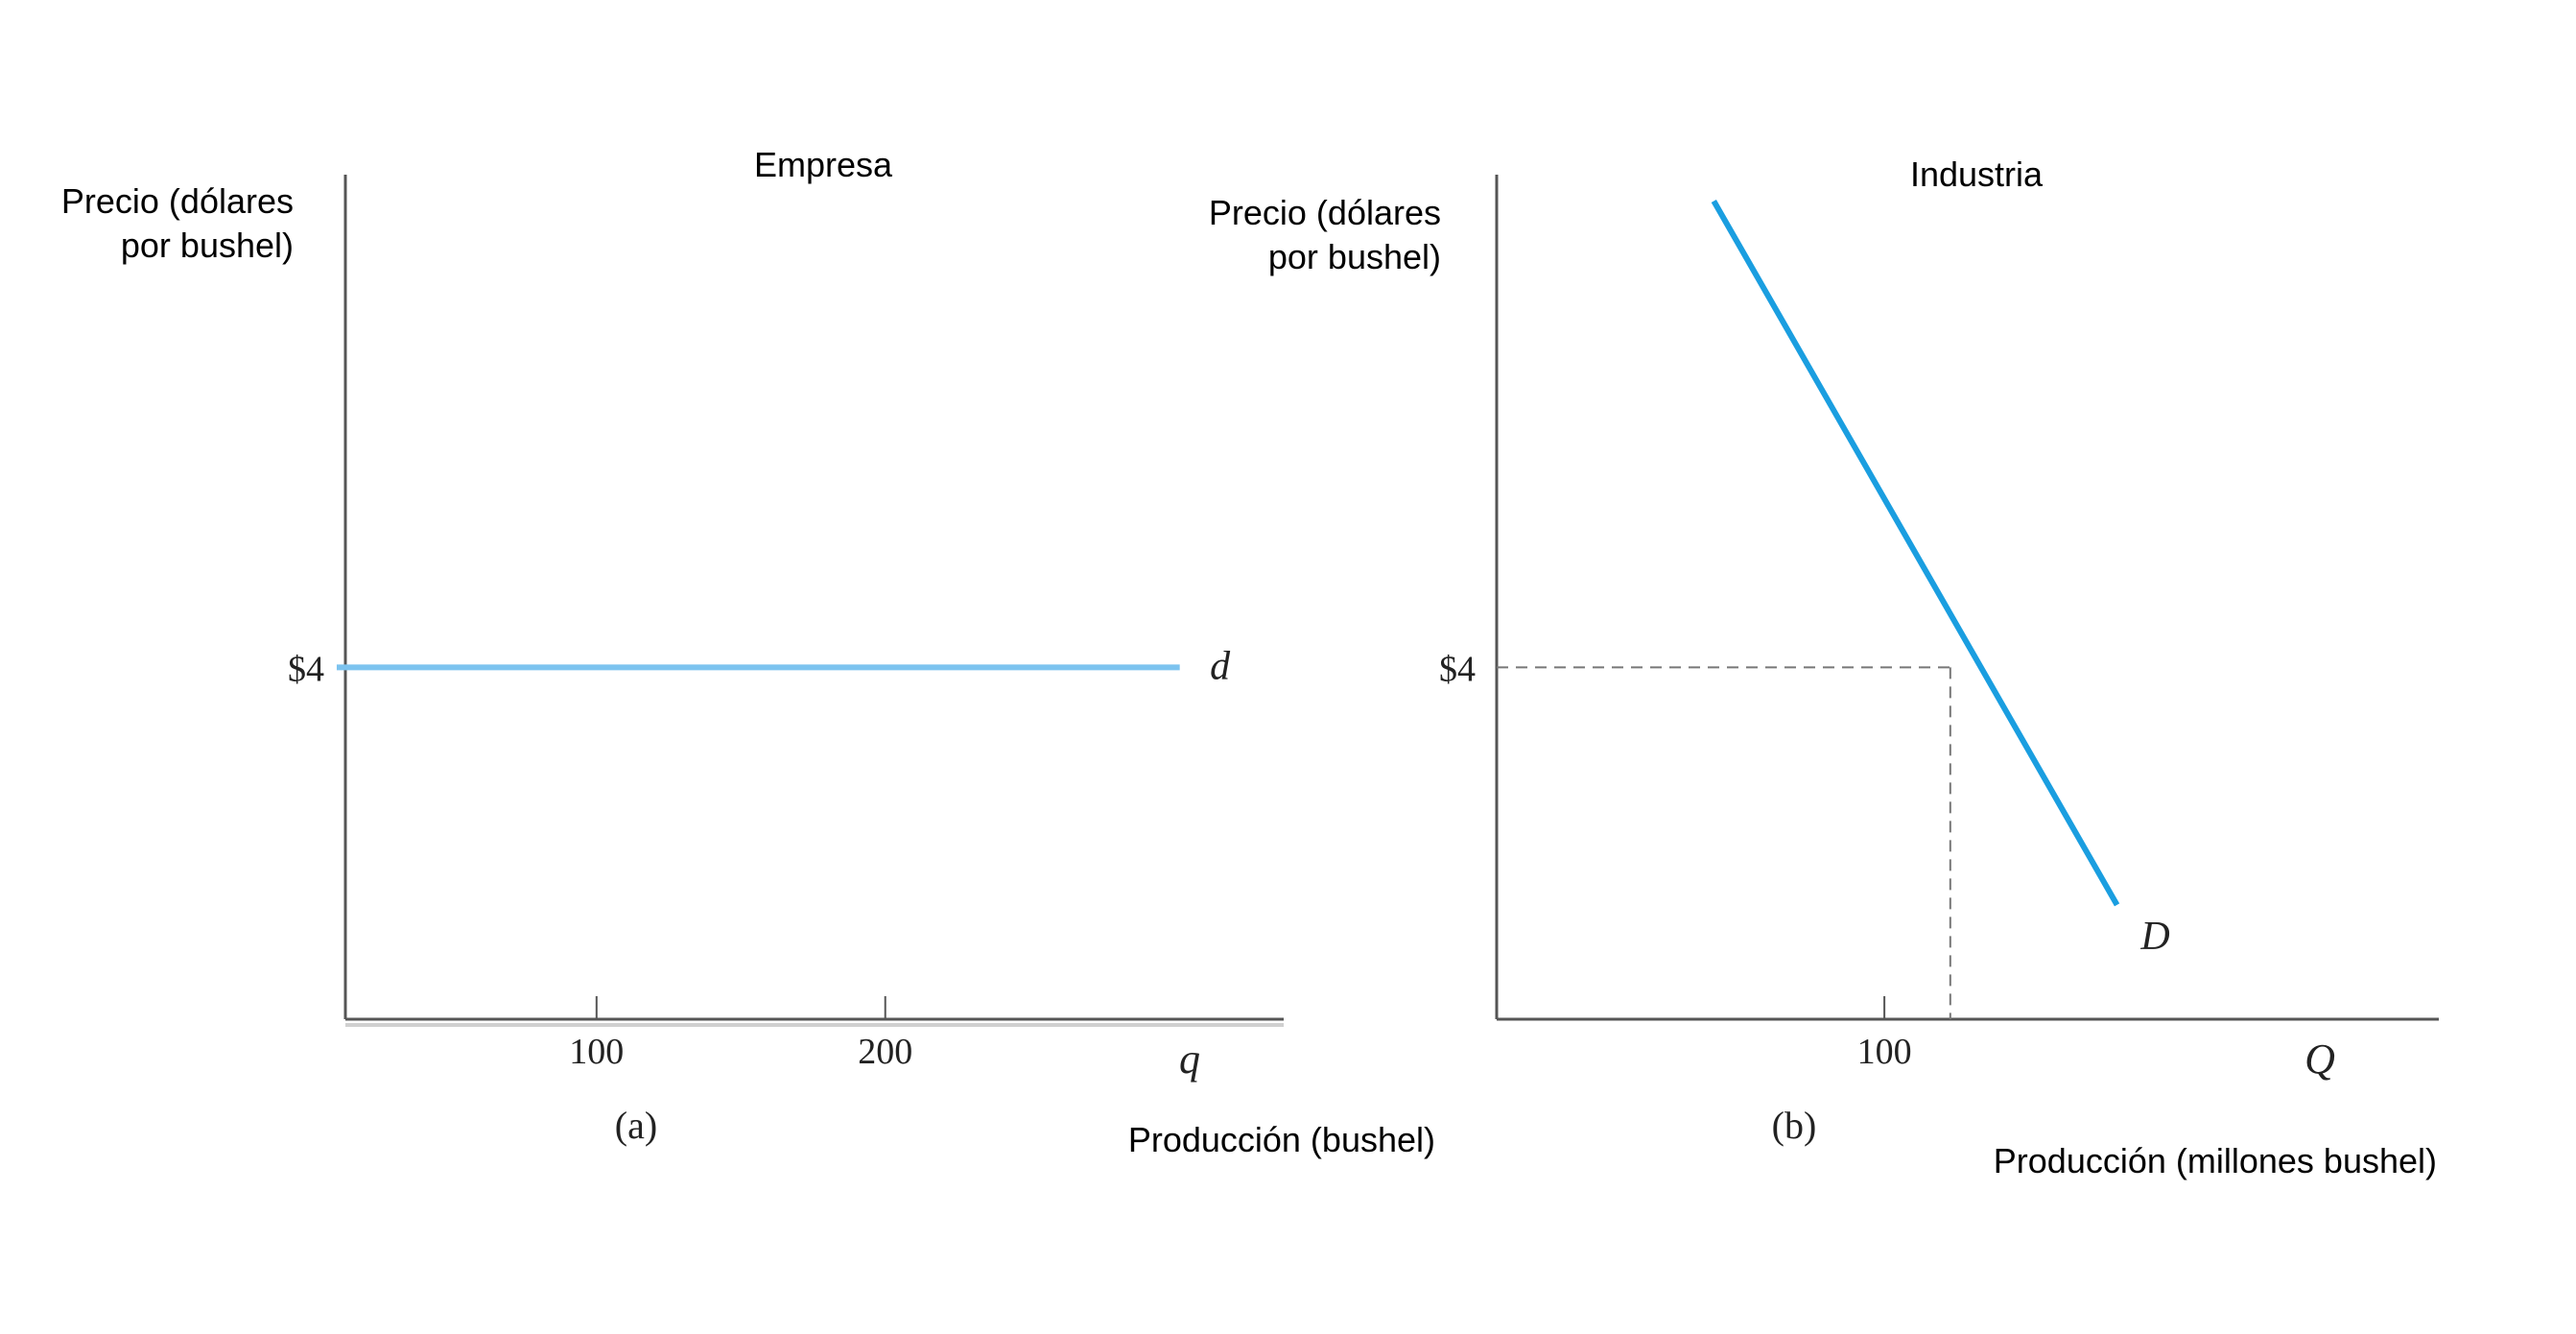 This screenshot has height=1334, width=2576. Describe the element at coordinates (783, 666) in the screenshot. I see `series-group: d` at that location.